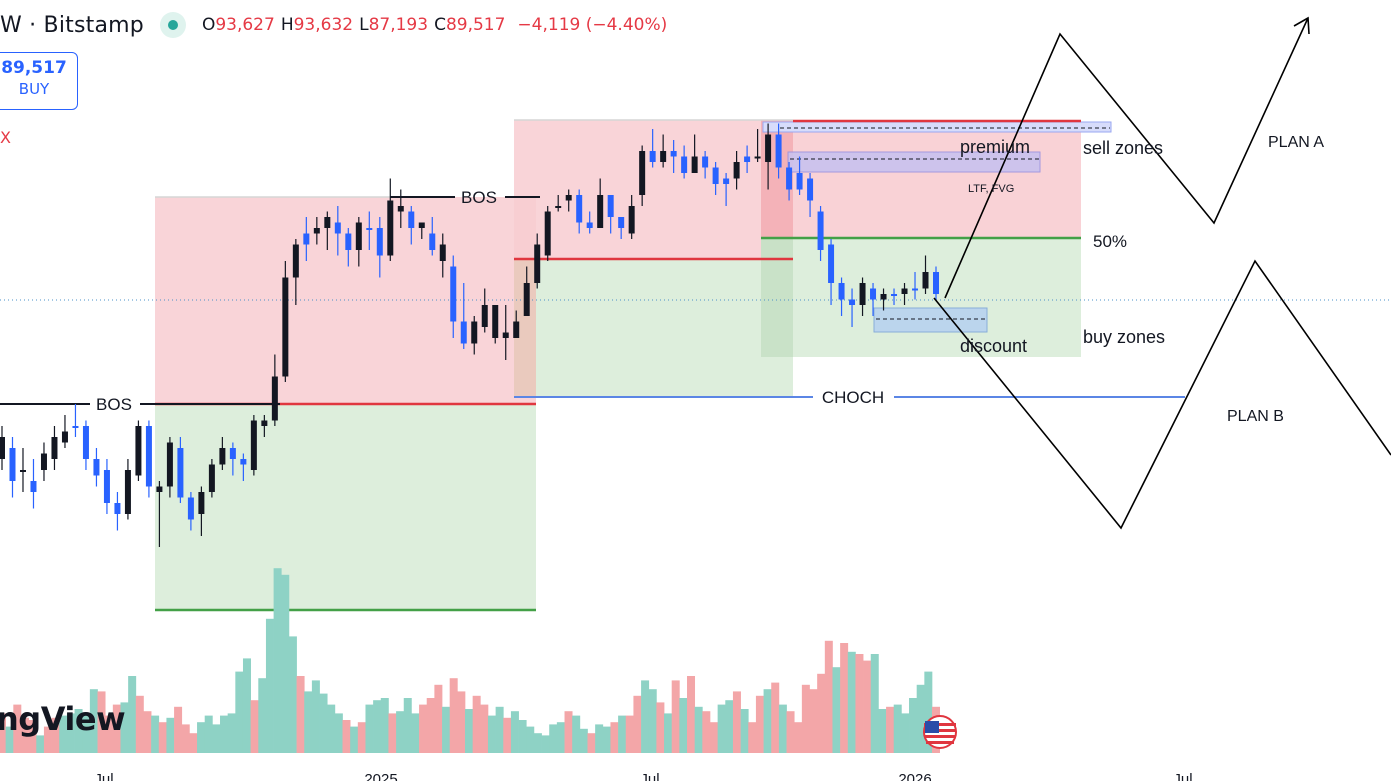  I want to click on change-value: −4,119 (−4.40%), so click(592, 25).